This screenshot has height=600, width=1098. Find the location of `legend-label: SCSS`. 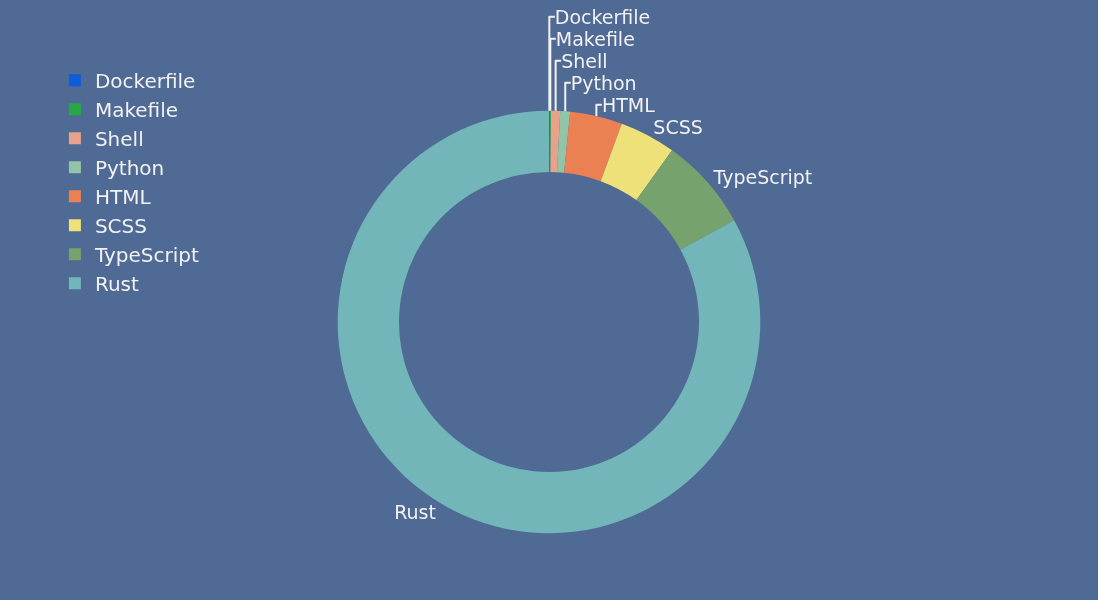

legend-label: SCSS is located at coordinates (120, 225).